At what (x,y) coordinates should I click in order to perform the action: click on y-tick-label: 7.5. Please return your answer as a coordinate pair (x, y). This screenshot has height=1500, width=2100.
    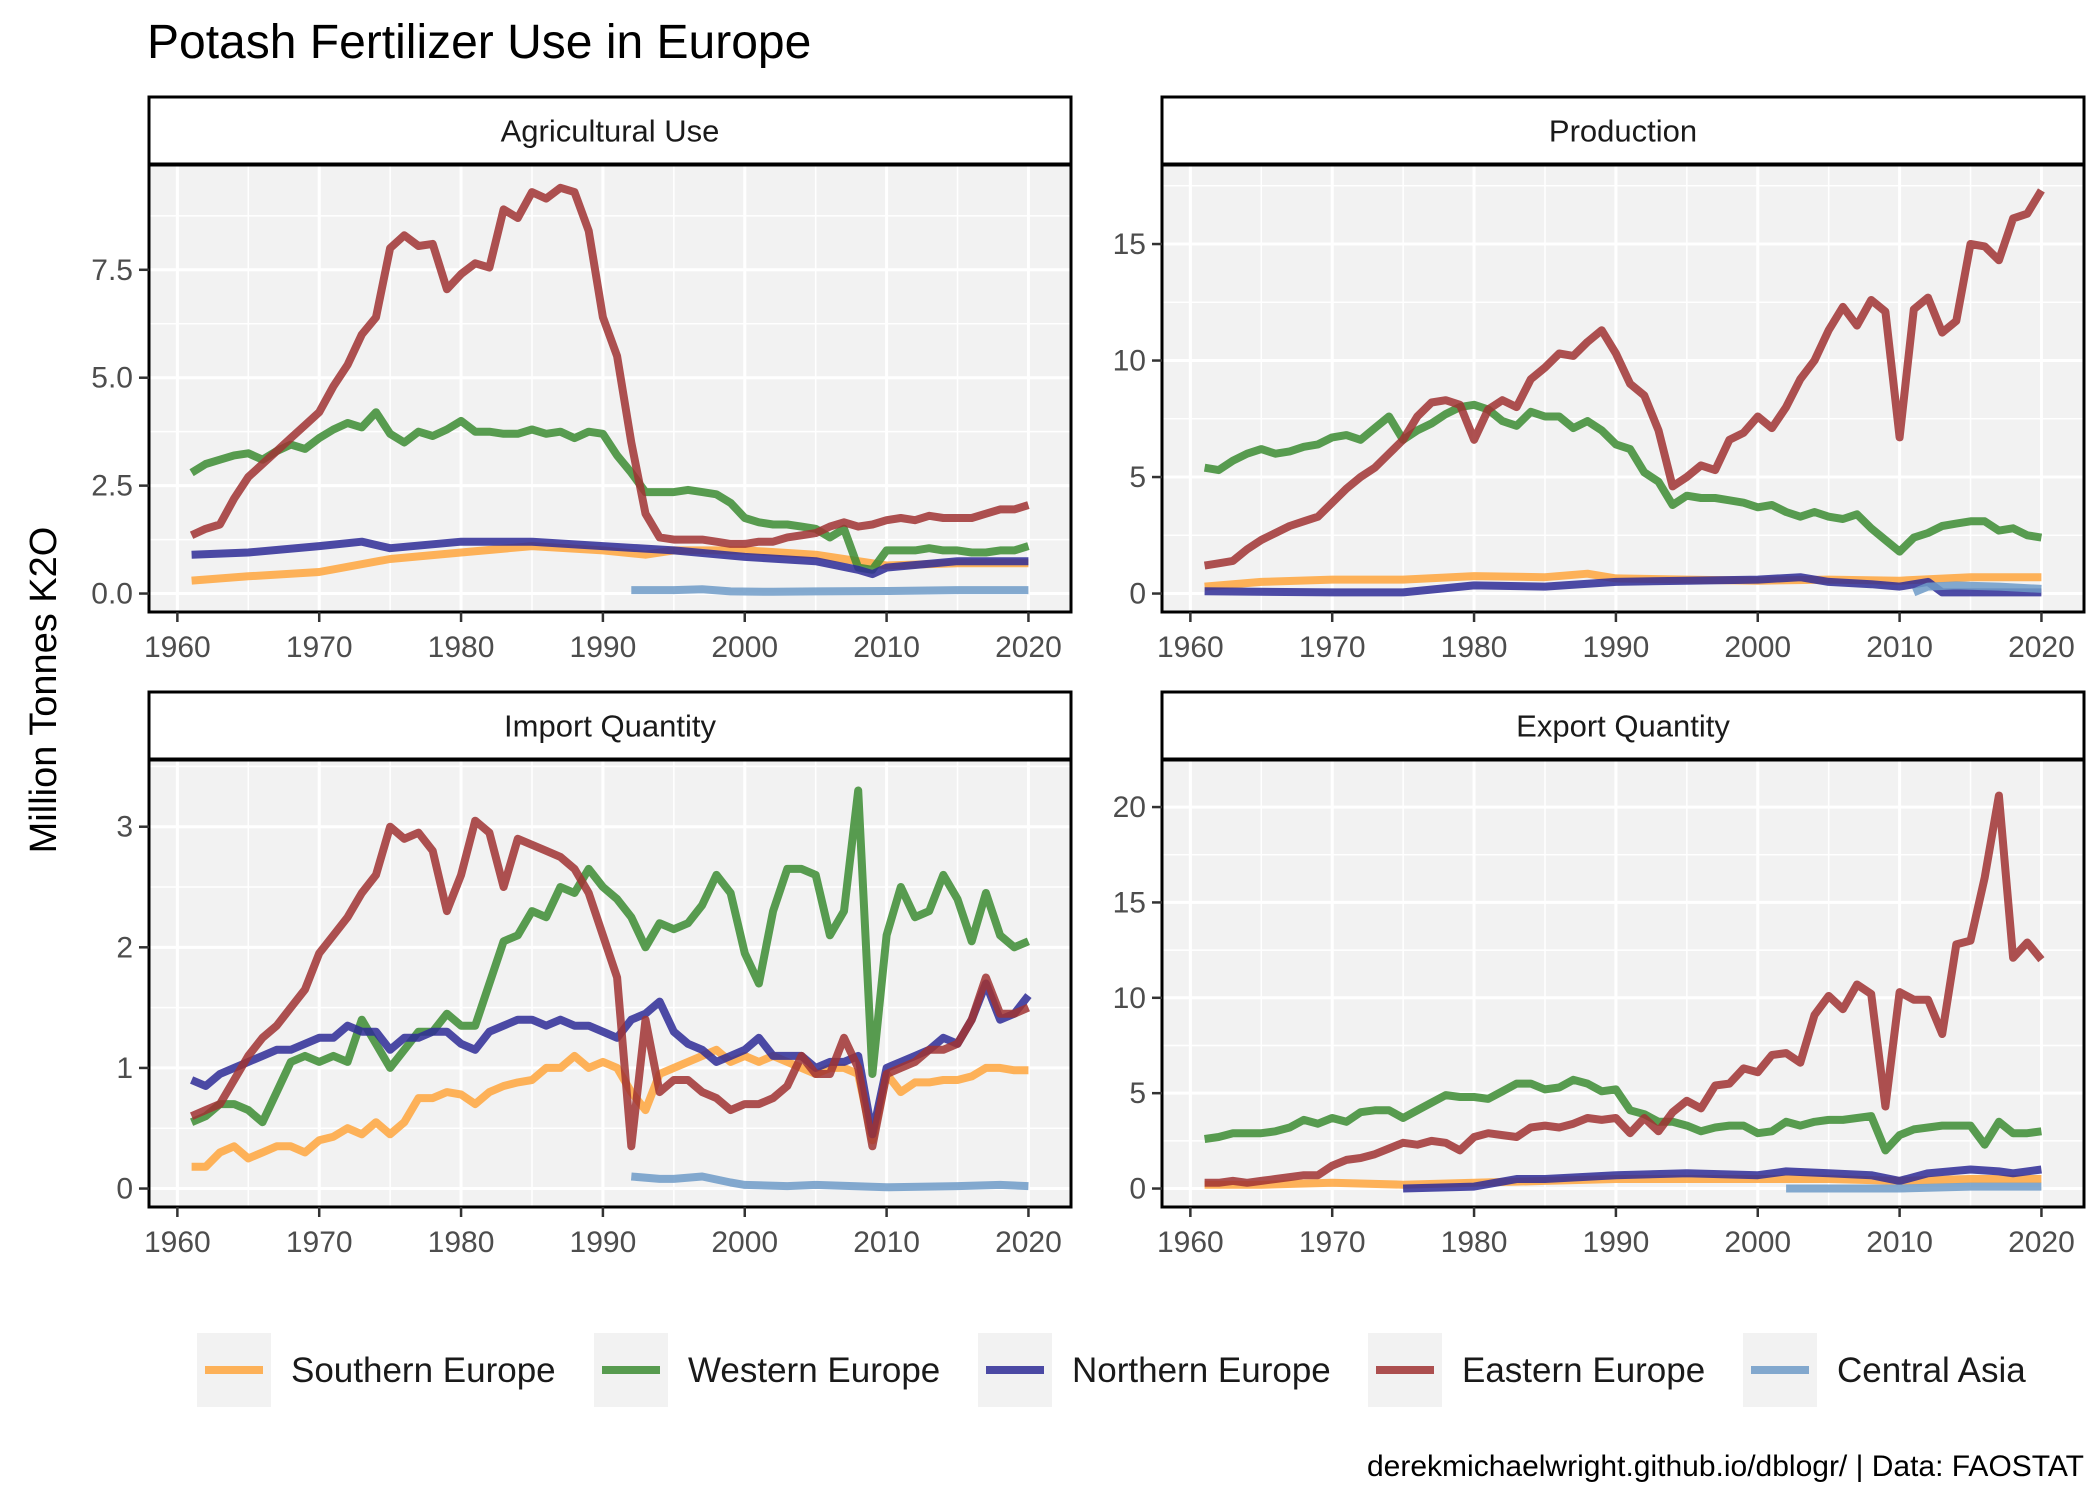
    Looking at the image, I should click on (112, 270).